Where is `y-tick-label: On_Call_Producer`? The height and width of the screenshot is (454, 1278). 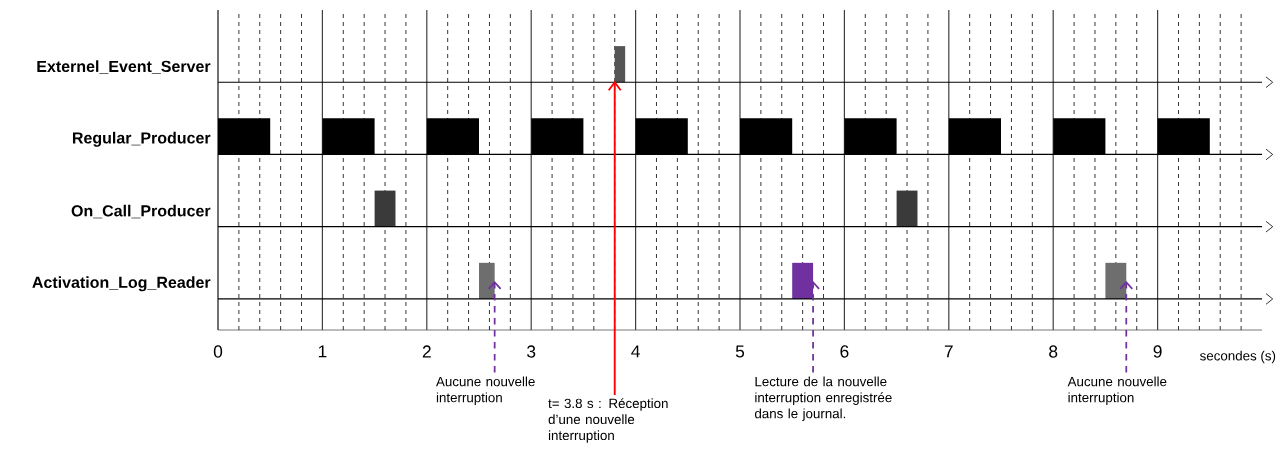
y-tick-label: On_Call_Producer is located at coordinates (141, 211).